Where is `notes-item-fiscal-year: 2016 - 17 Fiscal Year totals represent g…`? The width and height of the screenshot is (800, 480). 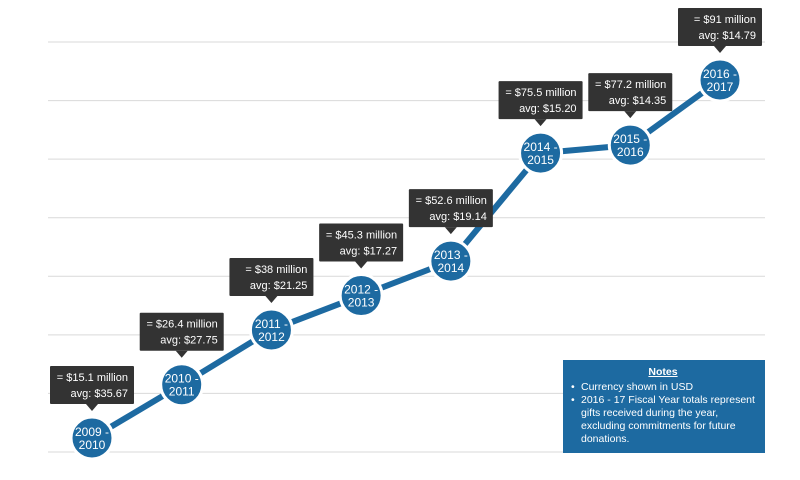 notes-item-fiscal-year: 2016 - 17 Fiscal Year totals represent g… is located at coordinates (663, 420).